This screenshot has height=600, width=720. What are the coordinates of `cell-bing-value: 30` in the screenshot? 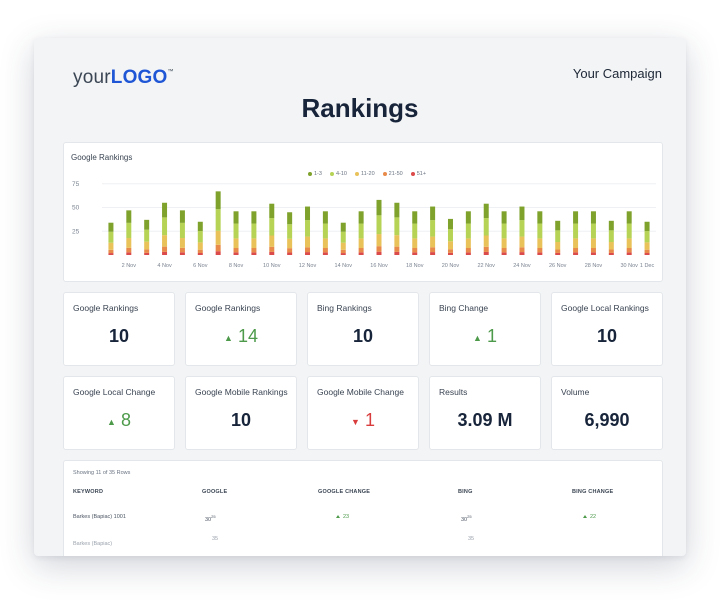 It's located at (464, 519).